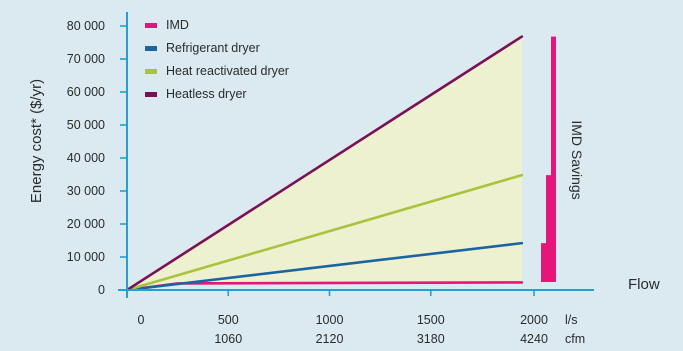 The height and width of the screenshot is (351, 683). What do you see at coordinates (534, 339) in the screenshot?
I see `x-tick-label-secondary: 4240` at bounding box center [534, 339].